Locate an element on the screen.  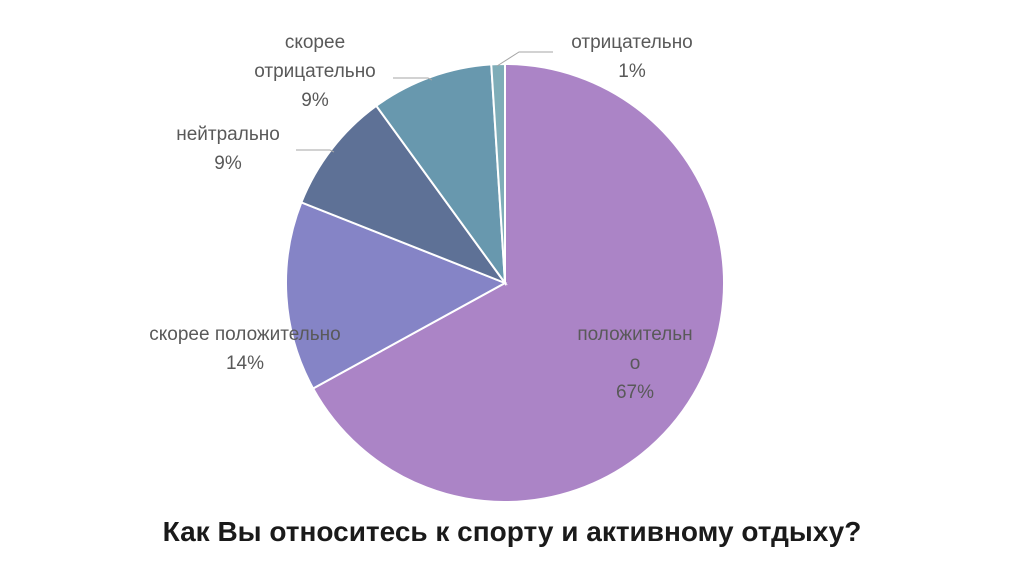
slice-label-3: скорее отрицательно 9% is located at coordinates (315, 71).